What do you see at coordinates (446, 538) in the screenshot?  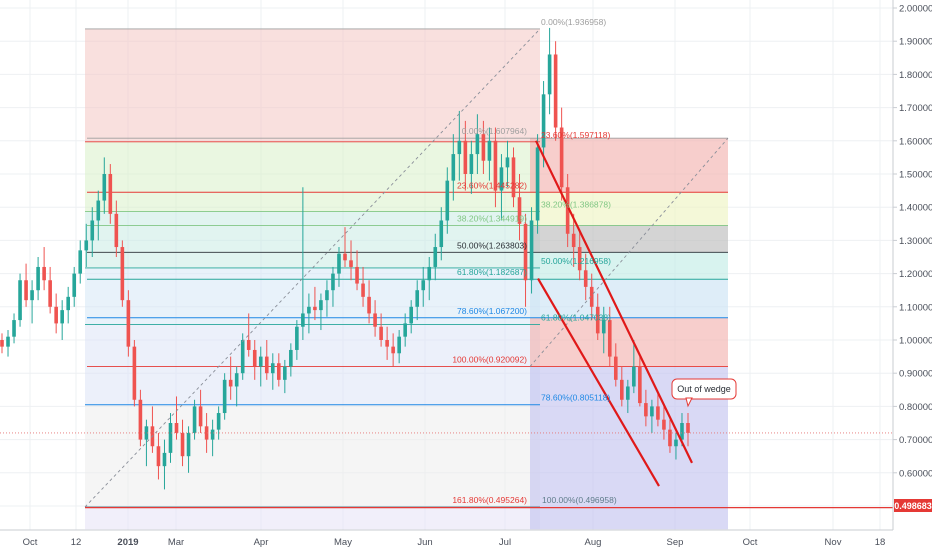 I see `time-axis: Oct 12 2019 Mar Apr May Jun Jul Aug Sep Oct Nov 18` at bounding box center [446, 538].